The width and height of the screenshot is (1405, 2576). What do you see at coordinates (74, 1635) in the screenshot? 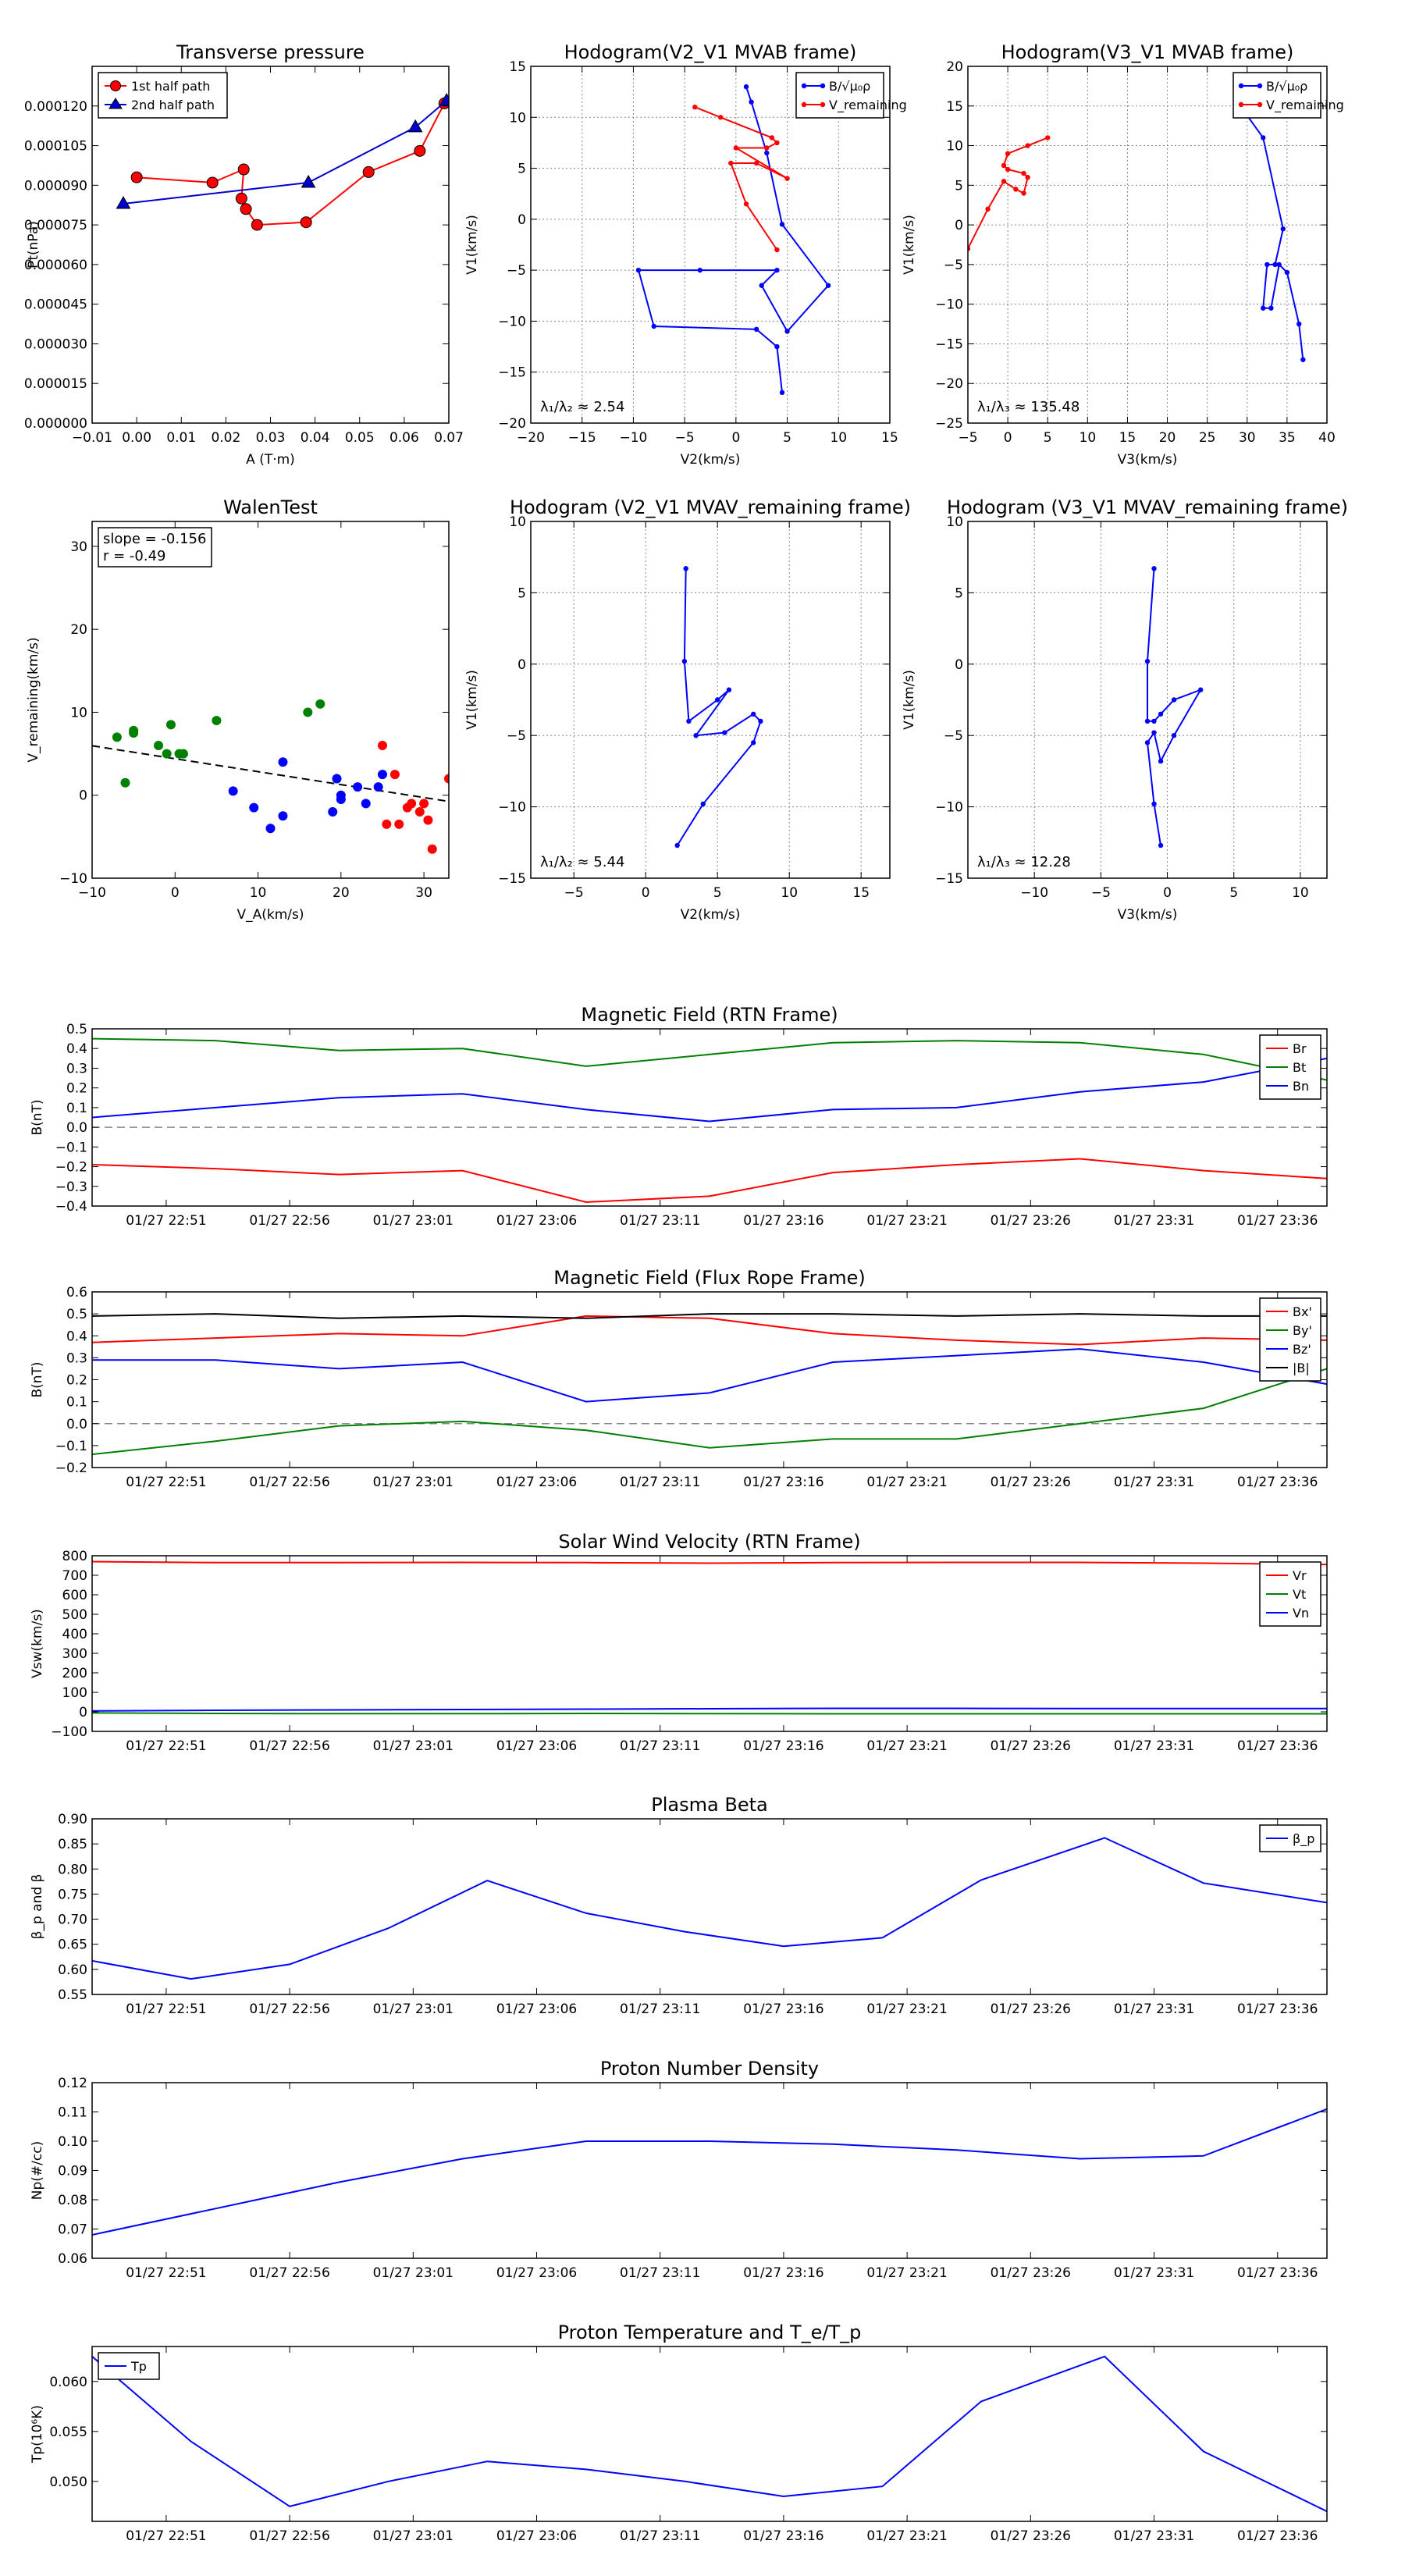
I see `chart8-ytick-label: 400` at bounding box center [74, 1635].